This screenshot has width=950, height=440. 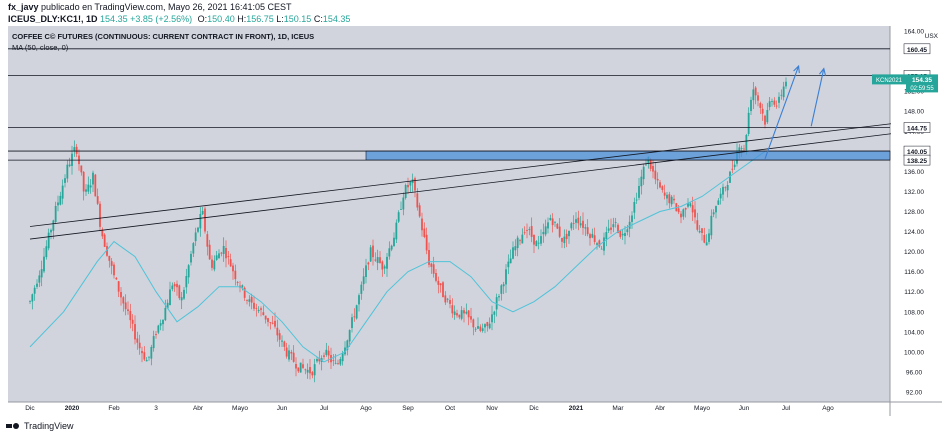 What do you see at coordinates (53, 19) in the screenshot?
I see `symbol-label: ICEUS_DLY:KC1!, 1D` at bounding box center [53, 19].